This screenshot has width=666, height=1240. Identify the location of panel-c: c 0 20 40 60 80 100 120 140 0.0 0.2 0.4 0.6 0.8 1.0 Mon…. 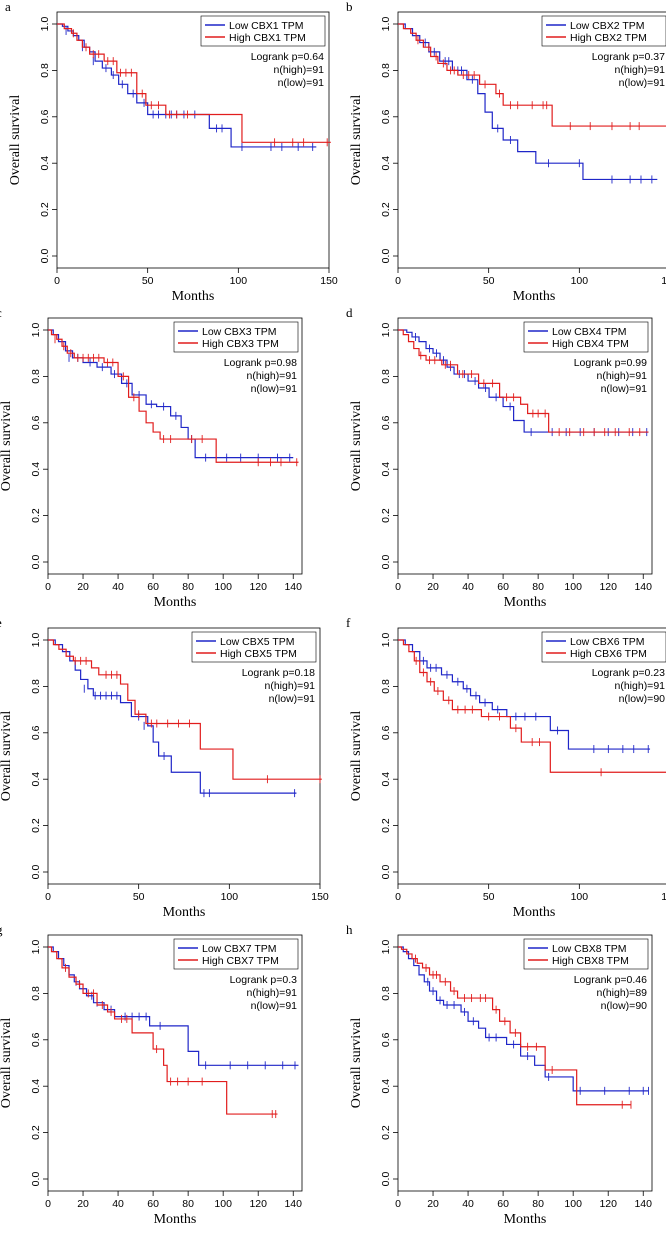
(151, 457).